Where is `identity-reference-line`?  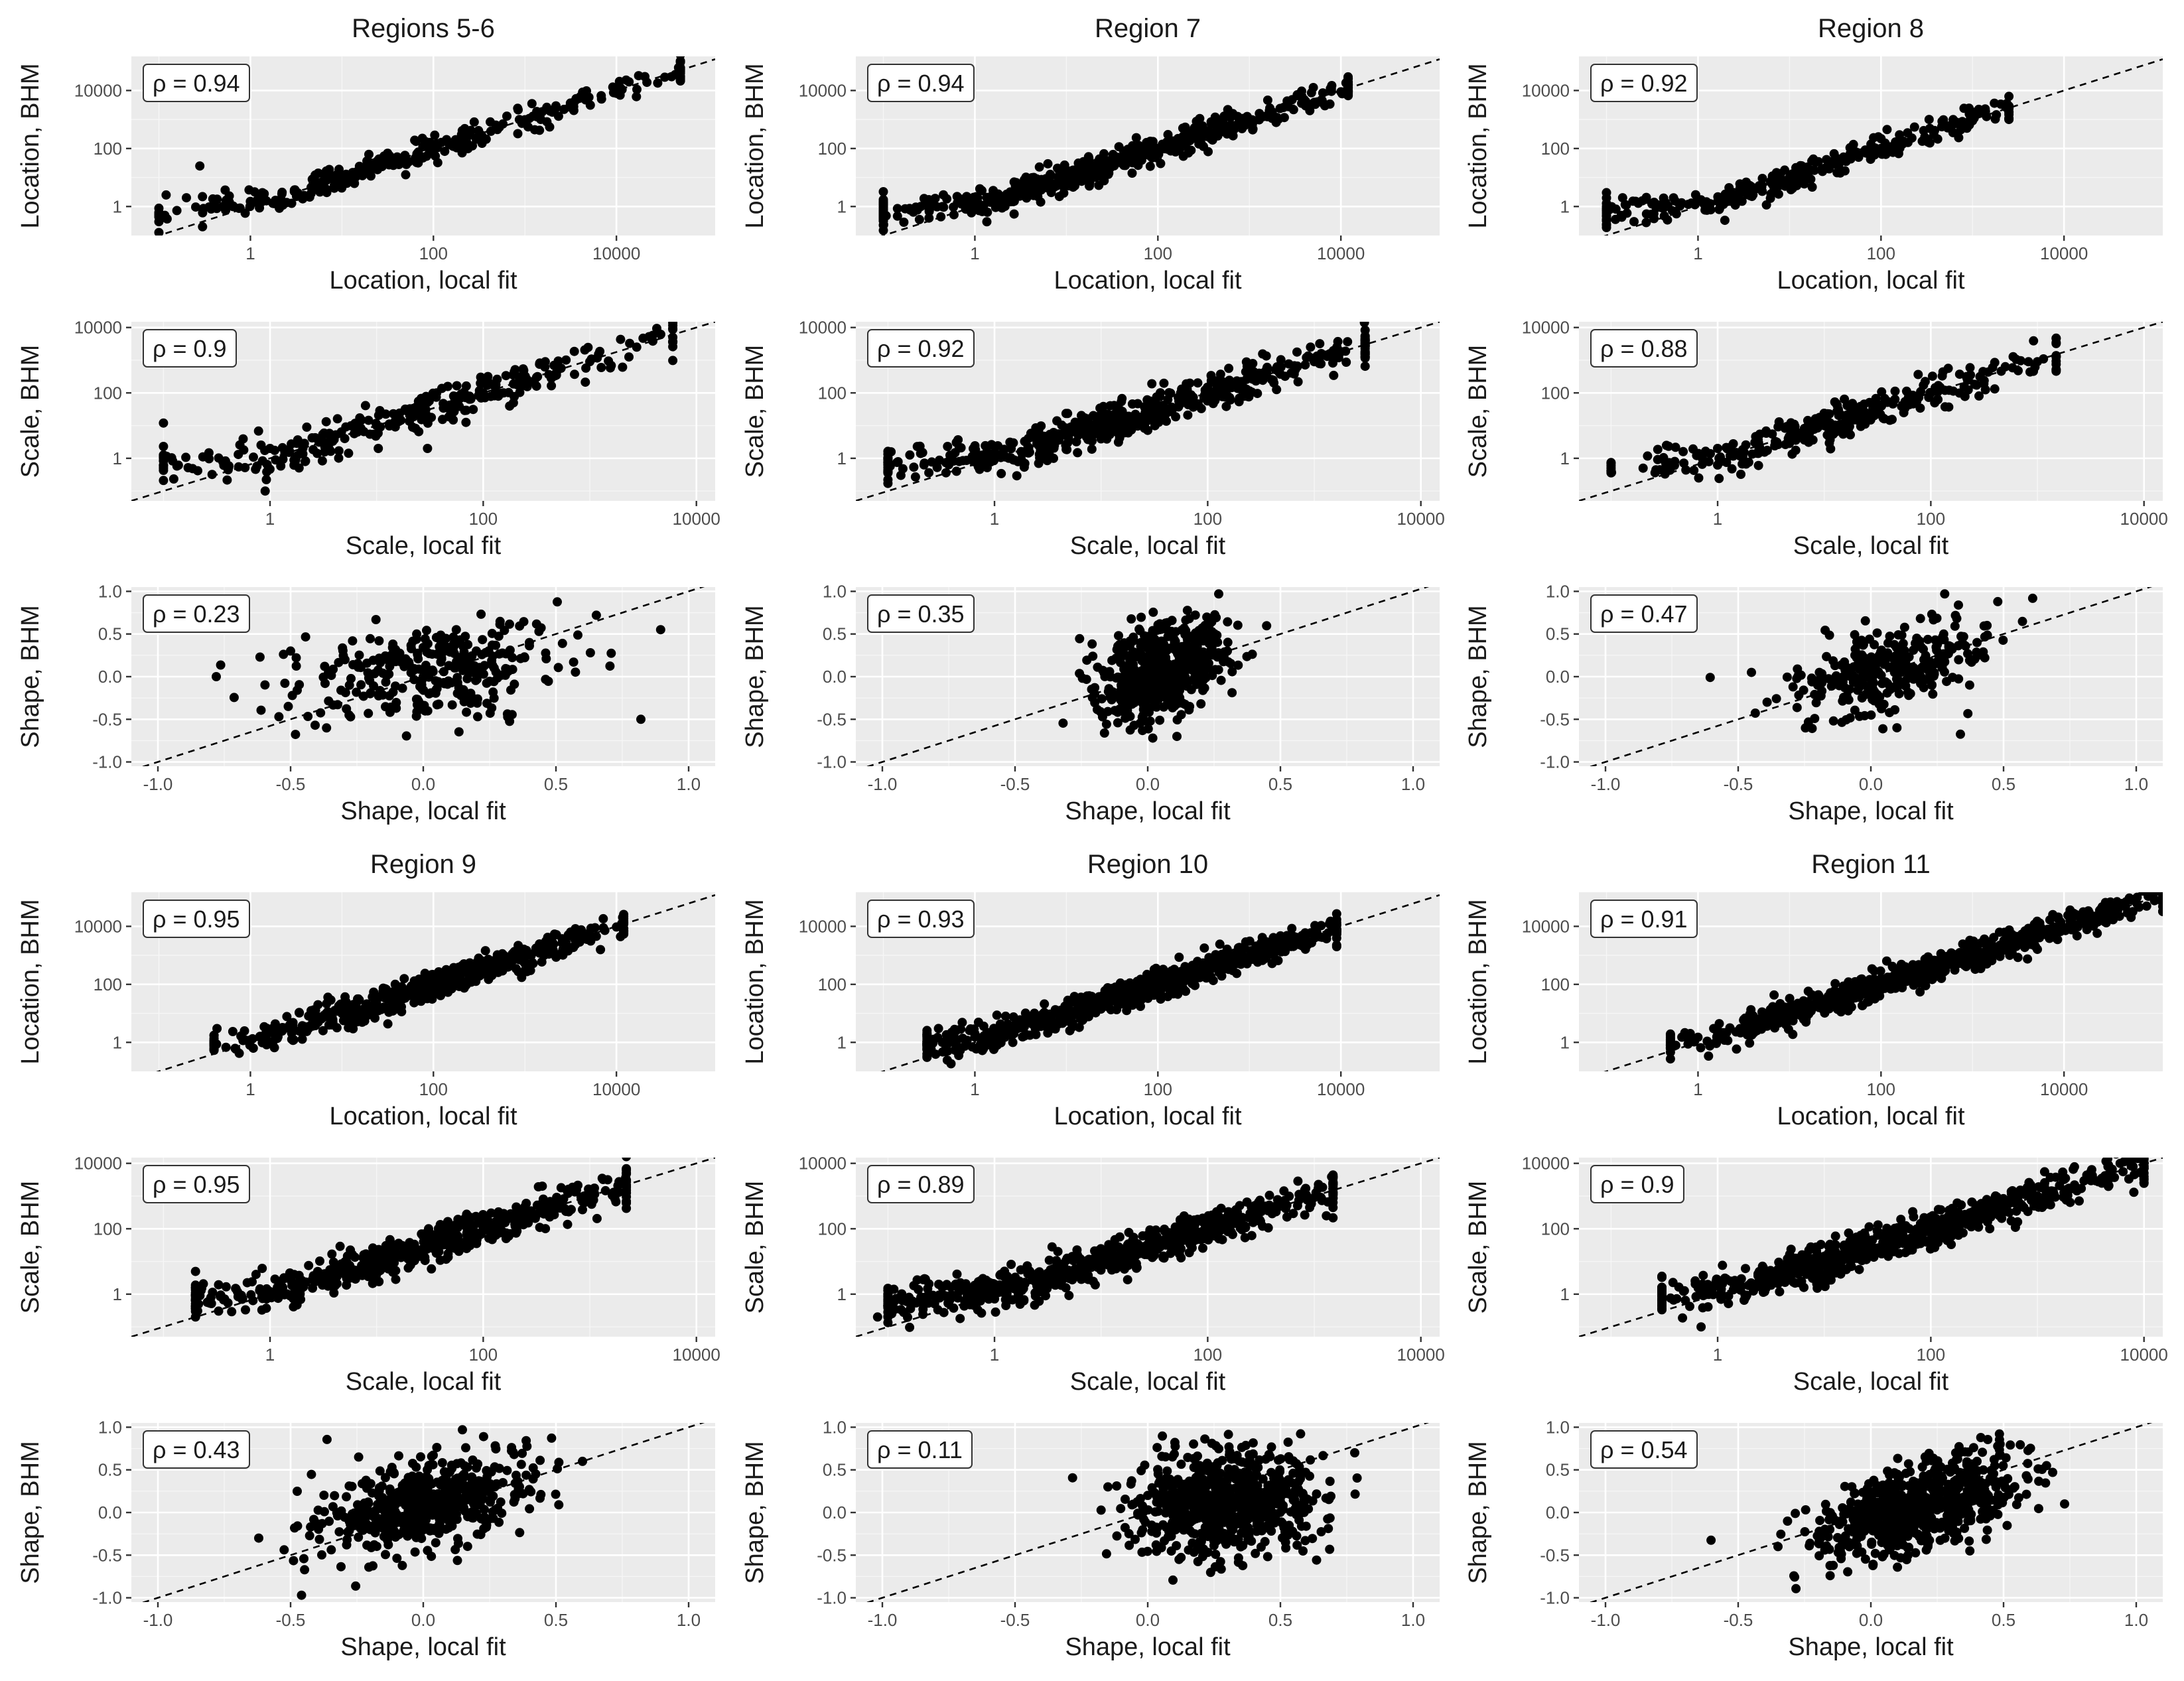 identity-reference-line is located at coordinates (1871, 411).